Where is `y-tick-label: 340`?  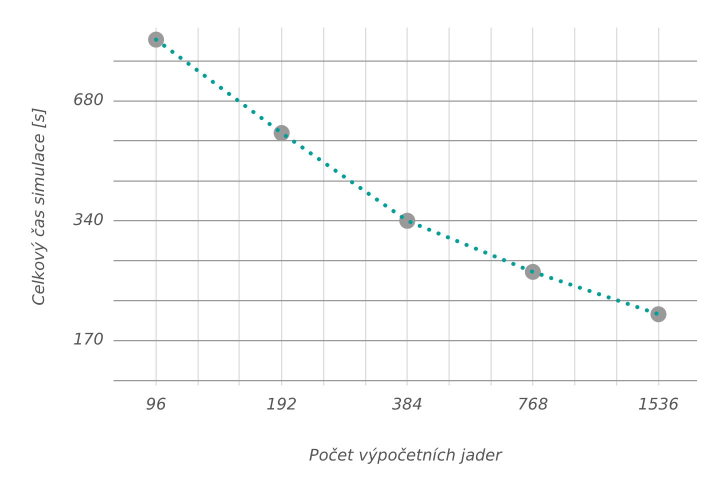
y-tick-label: 340 is located at coordinates (88, 219).